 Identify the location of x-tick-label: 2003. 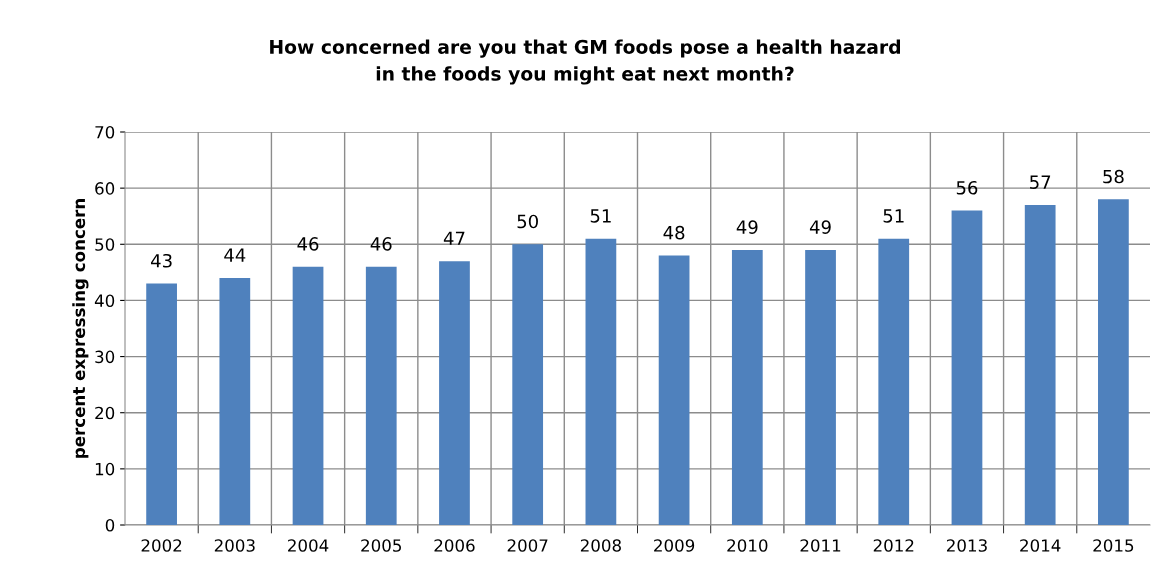
(234, 545).